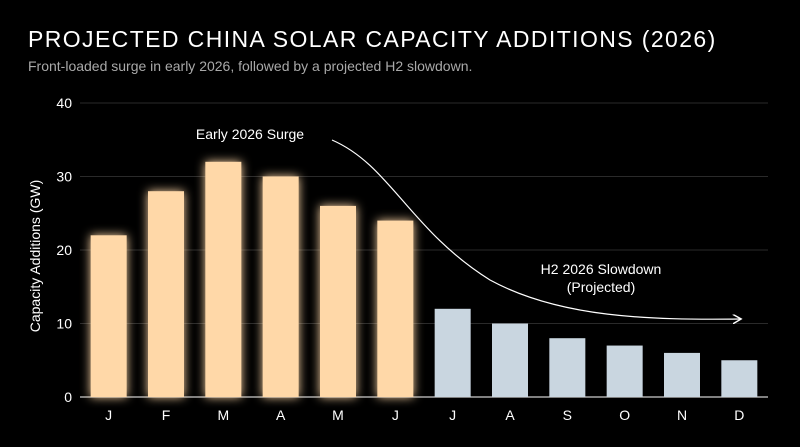  What do you see at coordinates (64, 324) in the screenshot?
I see `y-tick-label: 10` at bounding box center [64, 324].